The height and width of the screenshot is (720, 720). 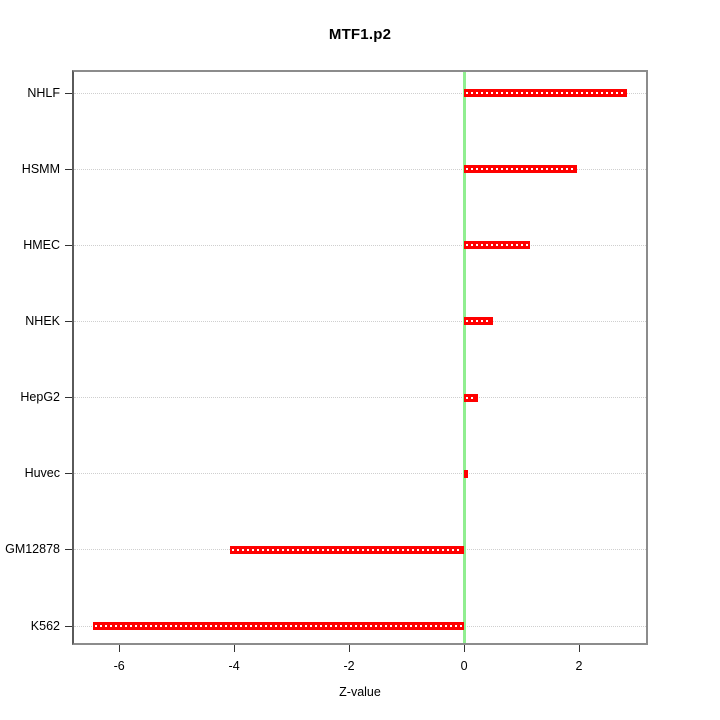 I want to click on x-axis-title: Z-value, so click(x=360, y=692).